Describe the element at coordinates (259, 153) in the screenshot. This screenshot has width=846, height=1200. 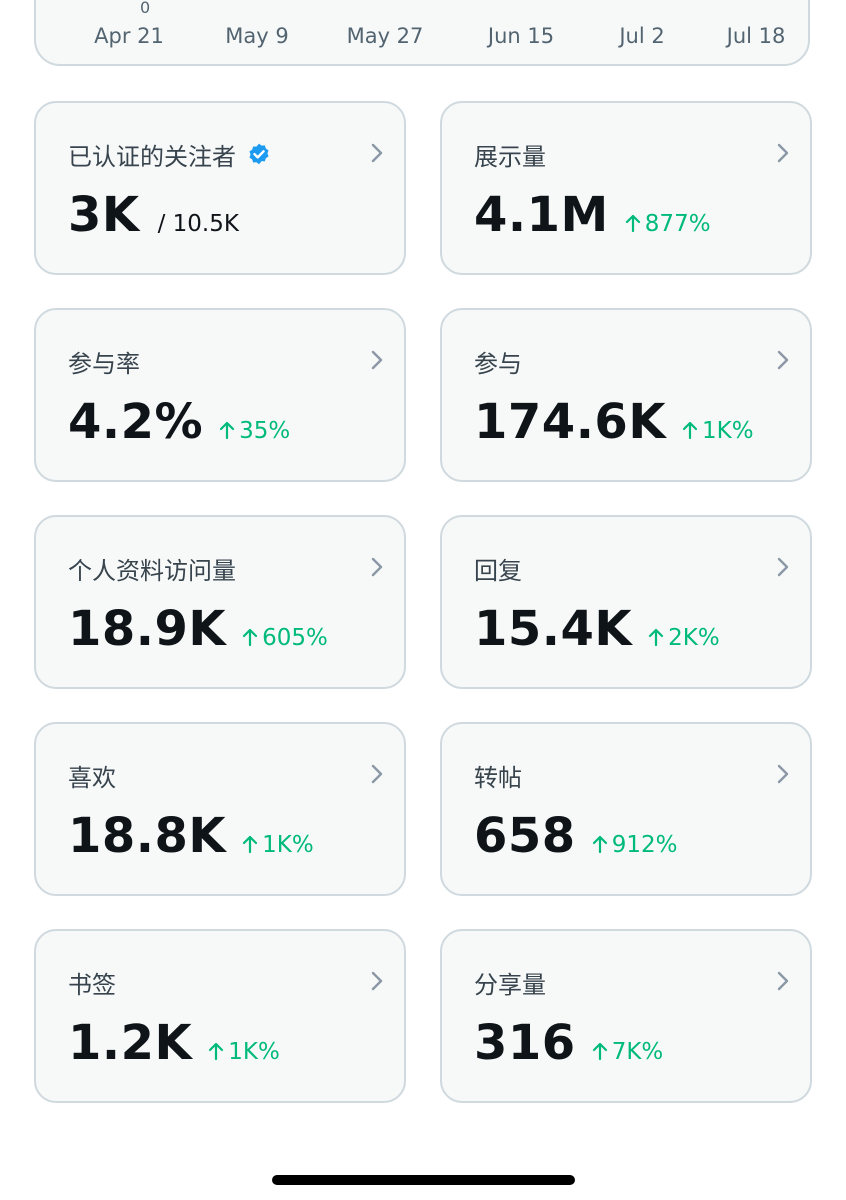
I see `verified-badge-icon` at that location.